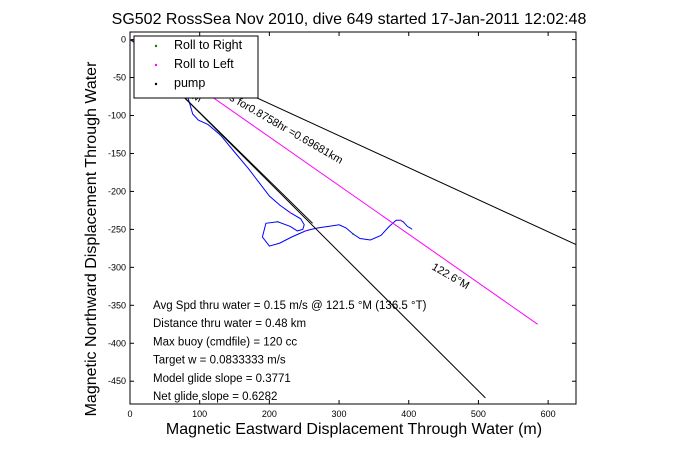 Image resolution: width=681 pixels, height=454 pixels. Describe the element at coordinates (189, 83) in the screenshot. I see `legend-label: pump` at that location.